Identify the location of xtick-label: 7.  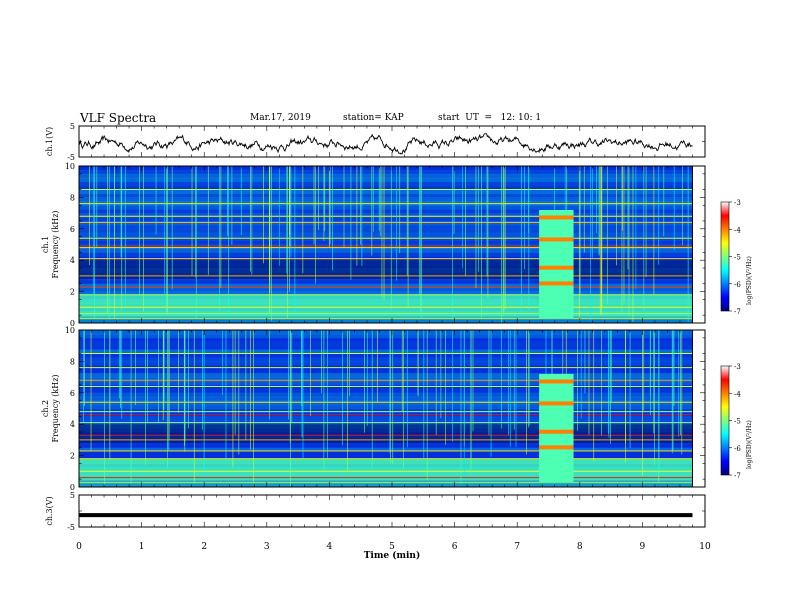
(517, 547).